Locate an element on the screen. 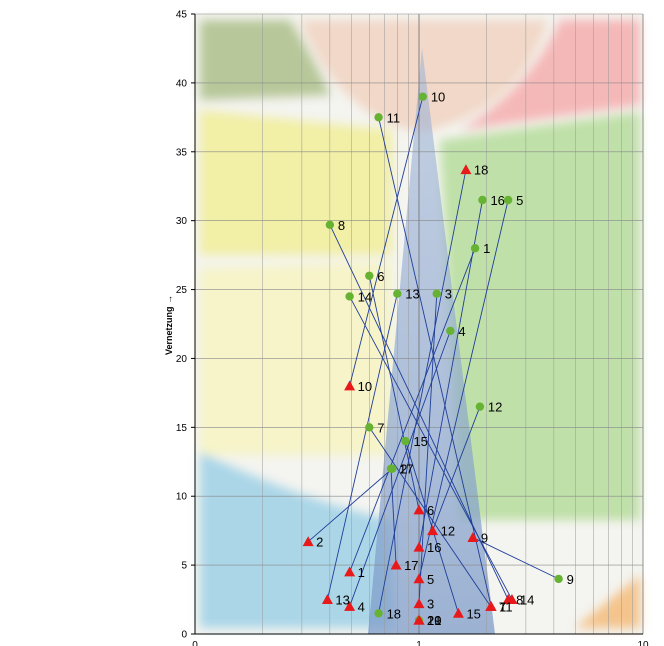  y-tick-label: 45 is located at coordinates (182, 15).